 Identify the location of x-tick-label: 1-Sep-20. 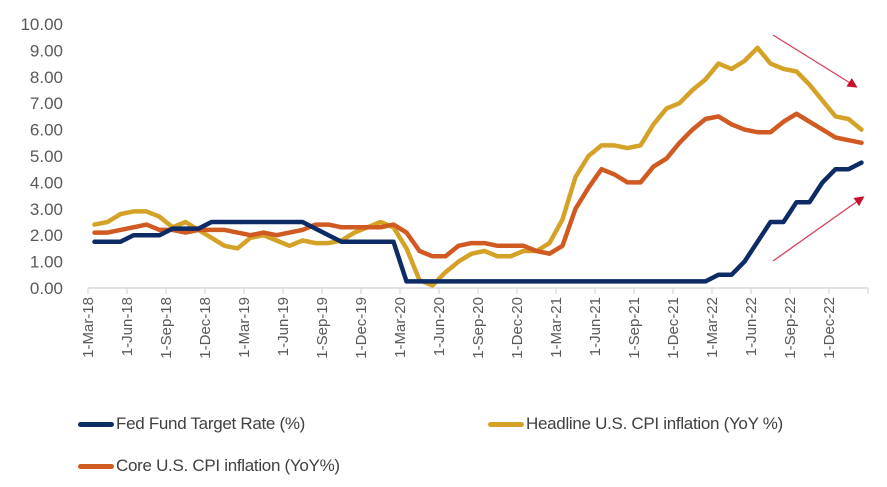
(478, 328).